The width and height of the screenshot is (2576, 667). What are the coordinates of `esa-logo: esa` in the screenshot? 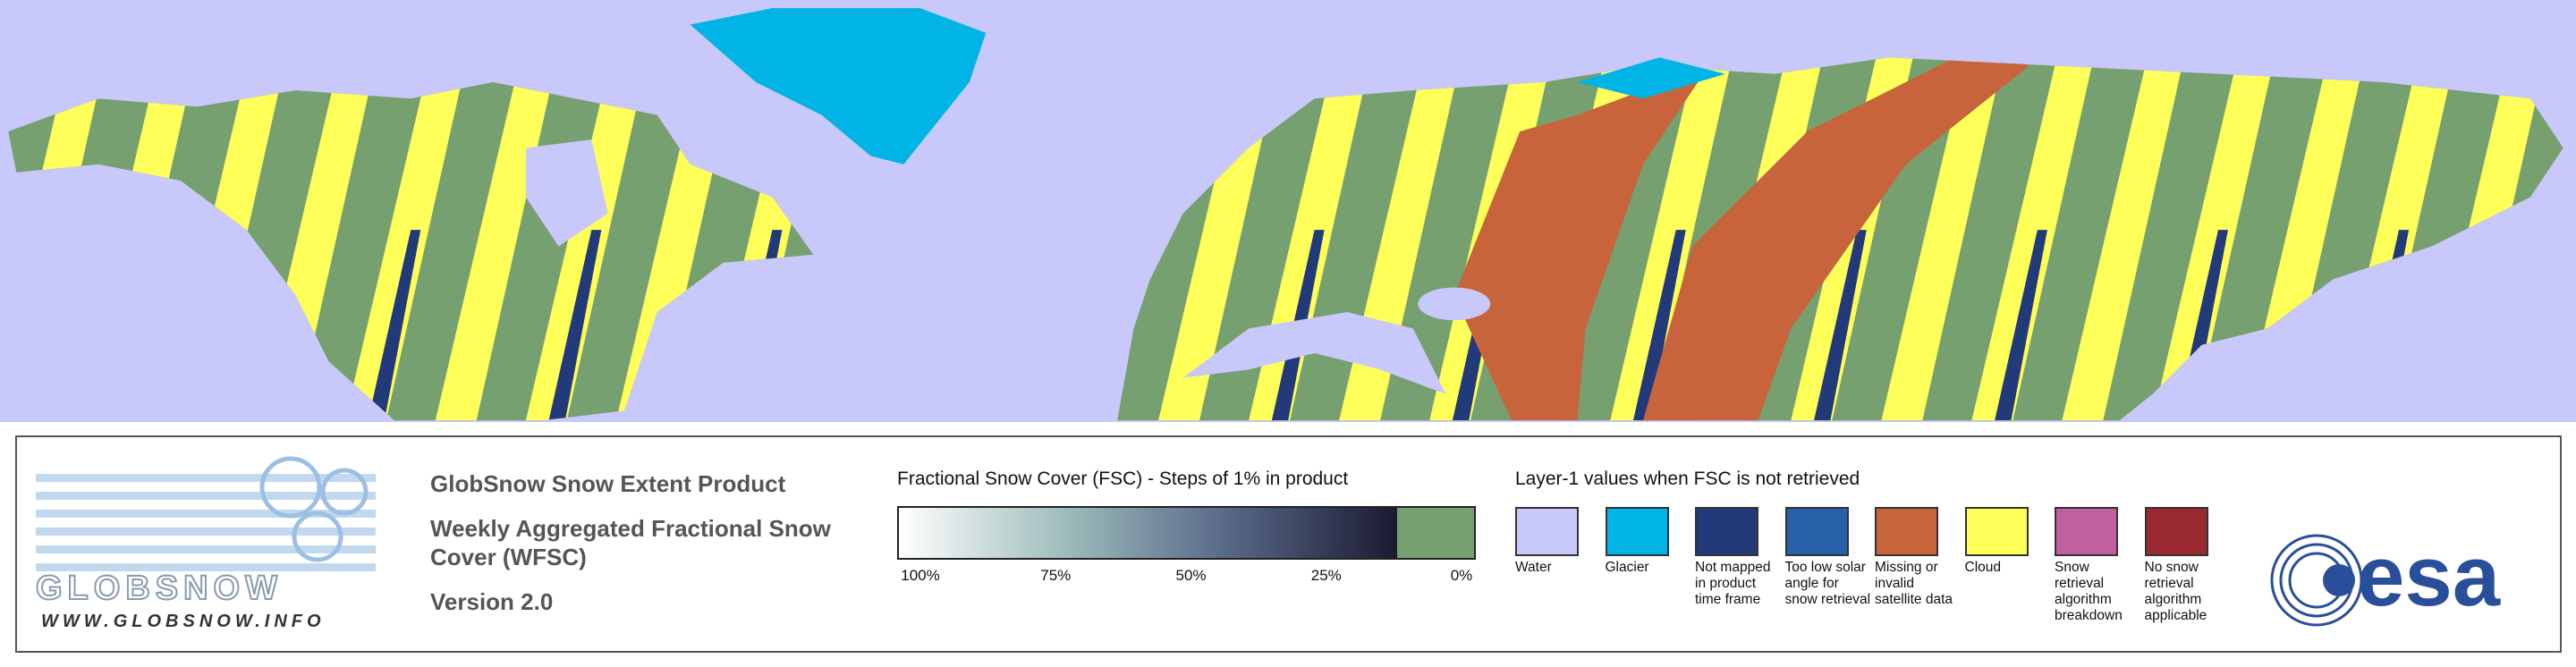 It's located at (2385, 578).